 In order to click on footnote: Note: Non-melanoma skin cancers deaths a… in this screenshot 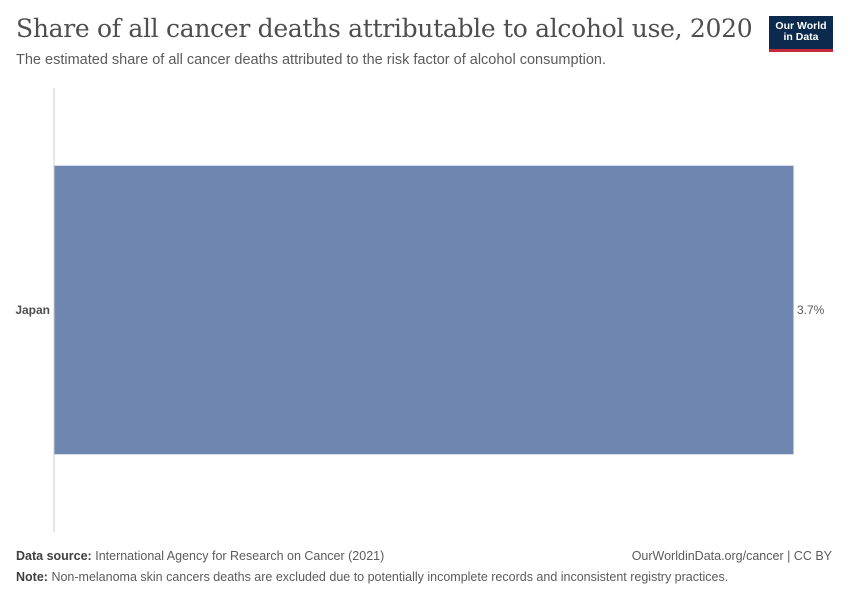, I will do `click(372, 577)`.